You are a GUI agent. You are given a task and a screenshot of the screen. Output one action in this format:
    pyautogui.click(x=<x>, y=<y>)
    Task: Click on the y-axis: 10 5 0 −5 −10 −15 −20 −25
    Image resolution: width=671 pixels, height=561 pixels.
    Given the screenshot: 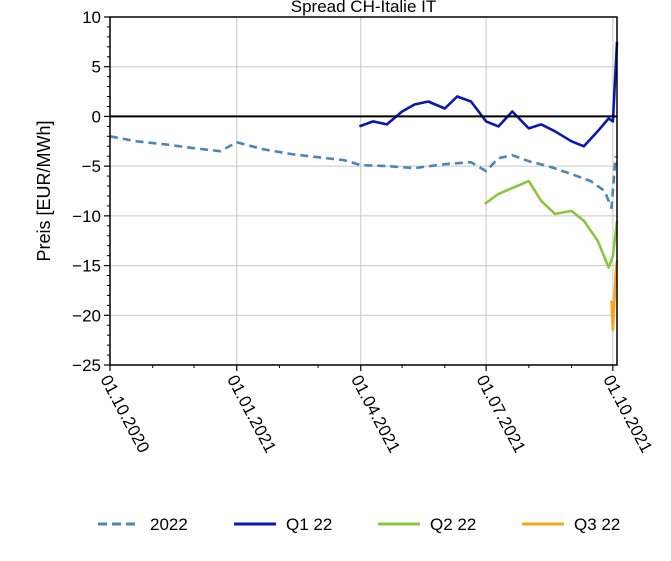 What is the action you would take?
    pyautogui.click(x=91, y=191)
    